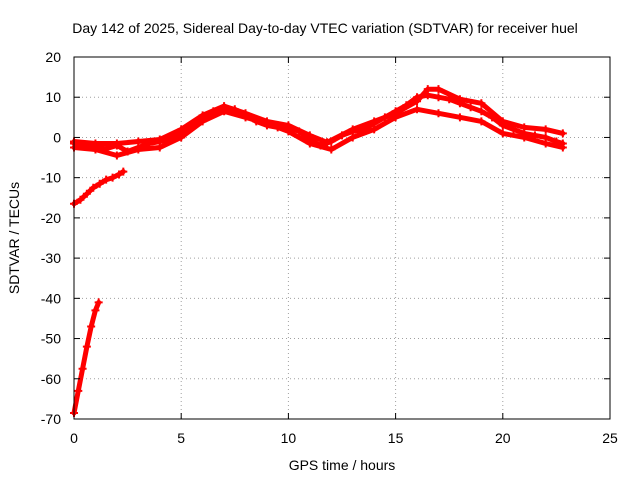 This screenshot has width=640, height=485. What do you see at coordinates (503, 438) in the screenshot?
I see `x-tick-label: 20` at bounding box center [503, 438].